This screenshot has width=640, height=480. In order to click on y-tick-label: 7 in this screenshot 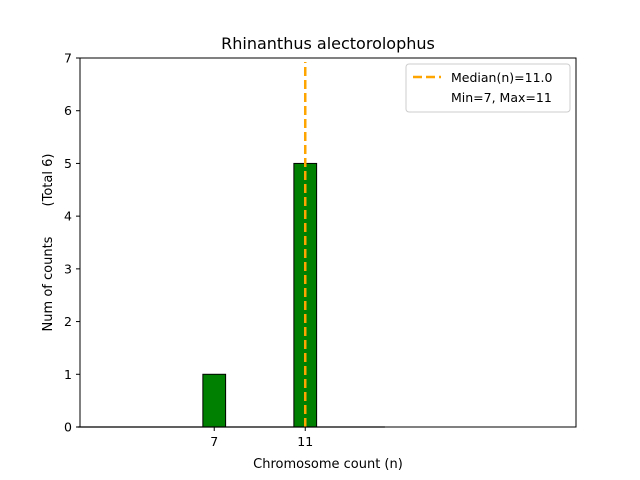, I will do `click(68, 58)`.